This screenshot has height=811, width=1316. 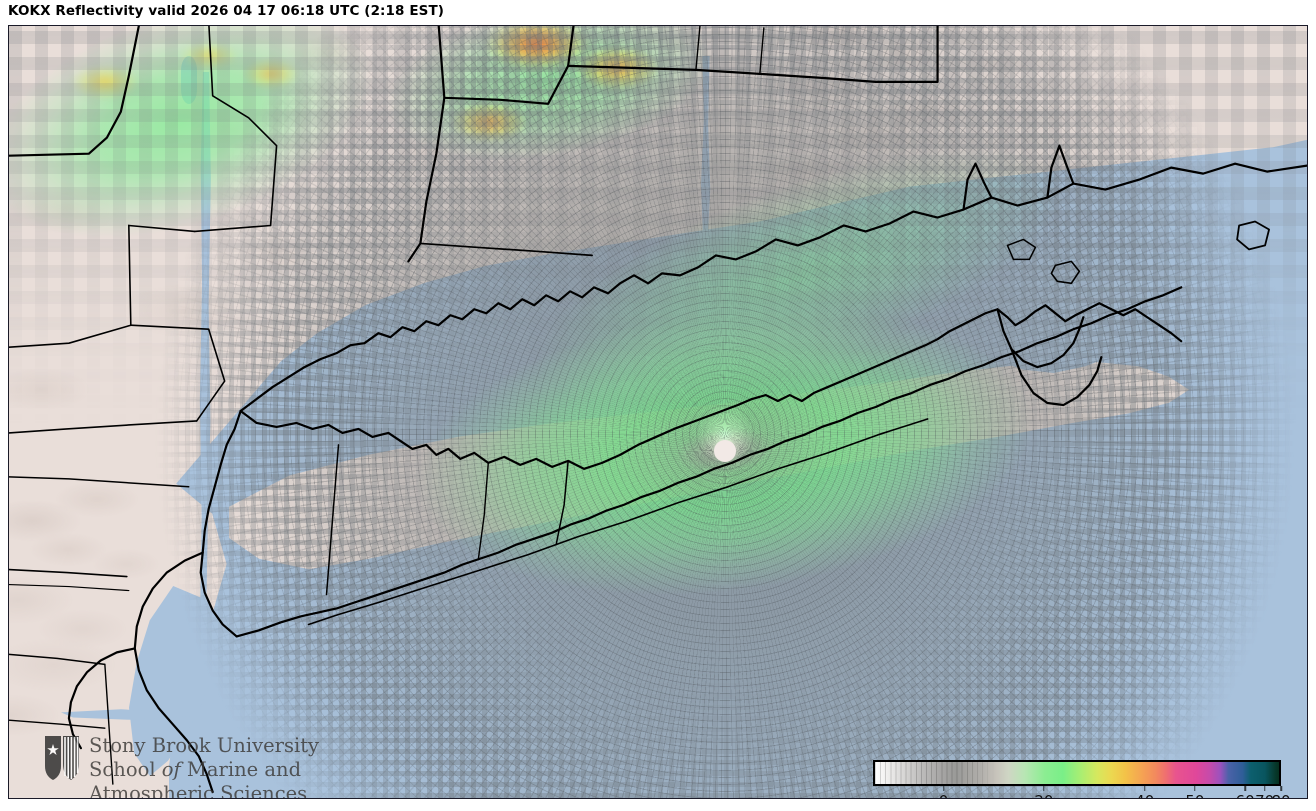 What do you see at coordinates (1280, 795) in the screenshot?
I see `colorbar-tick-label: 80` at bounding box center [1280, 795].